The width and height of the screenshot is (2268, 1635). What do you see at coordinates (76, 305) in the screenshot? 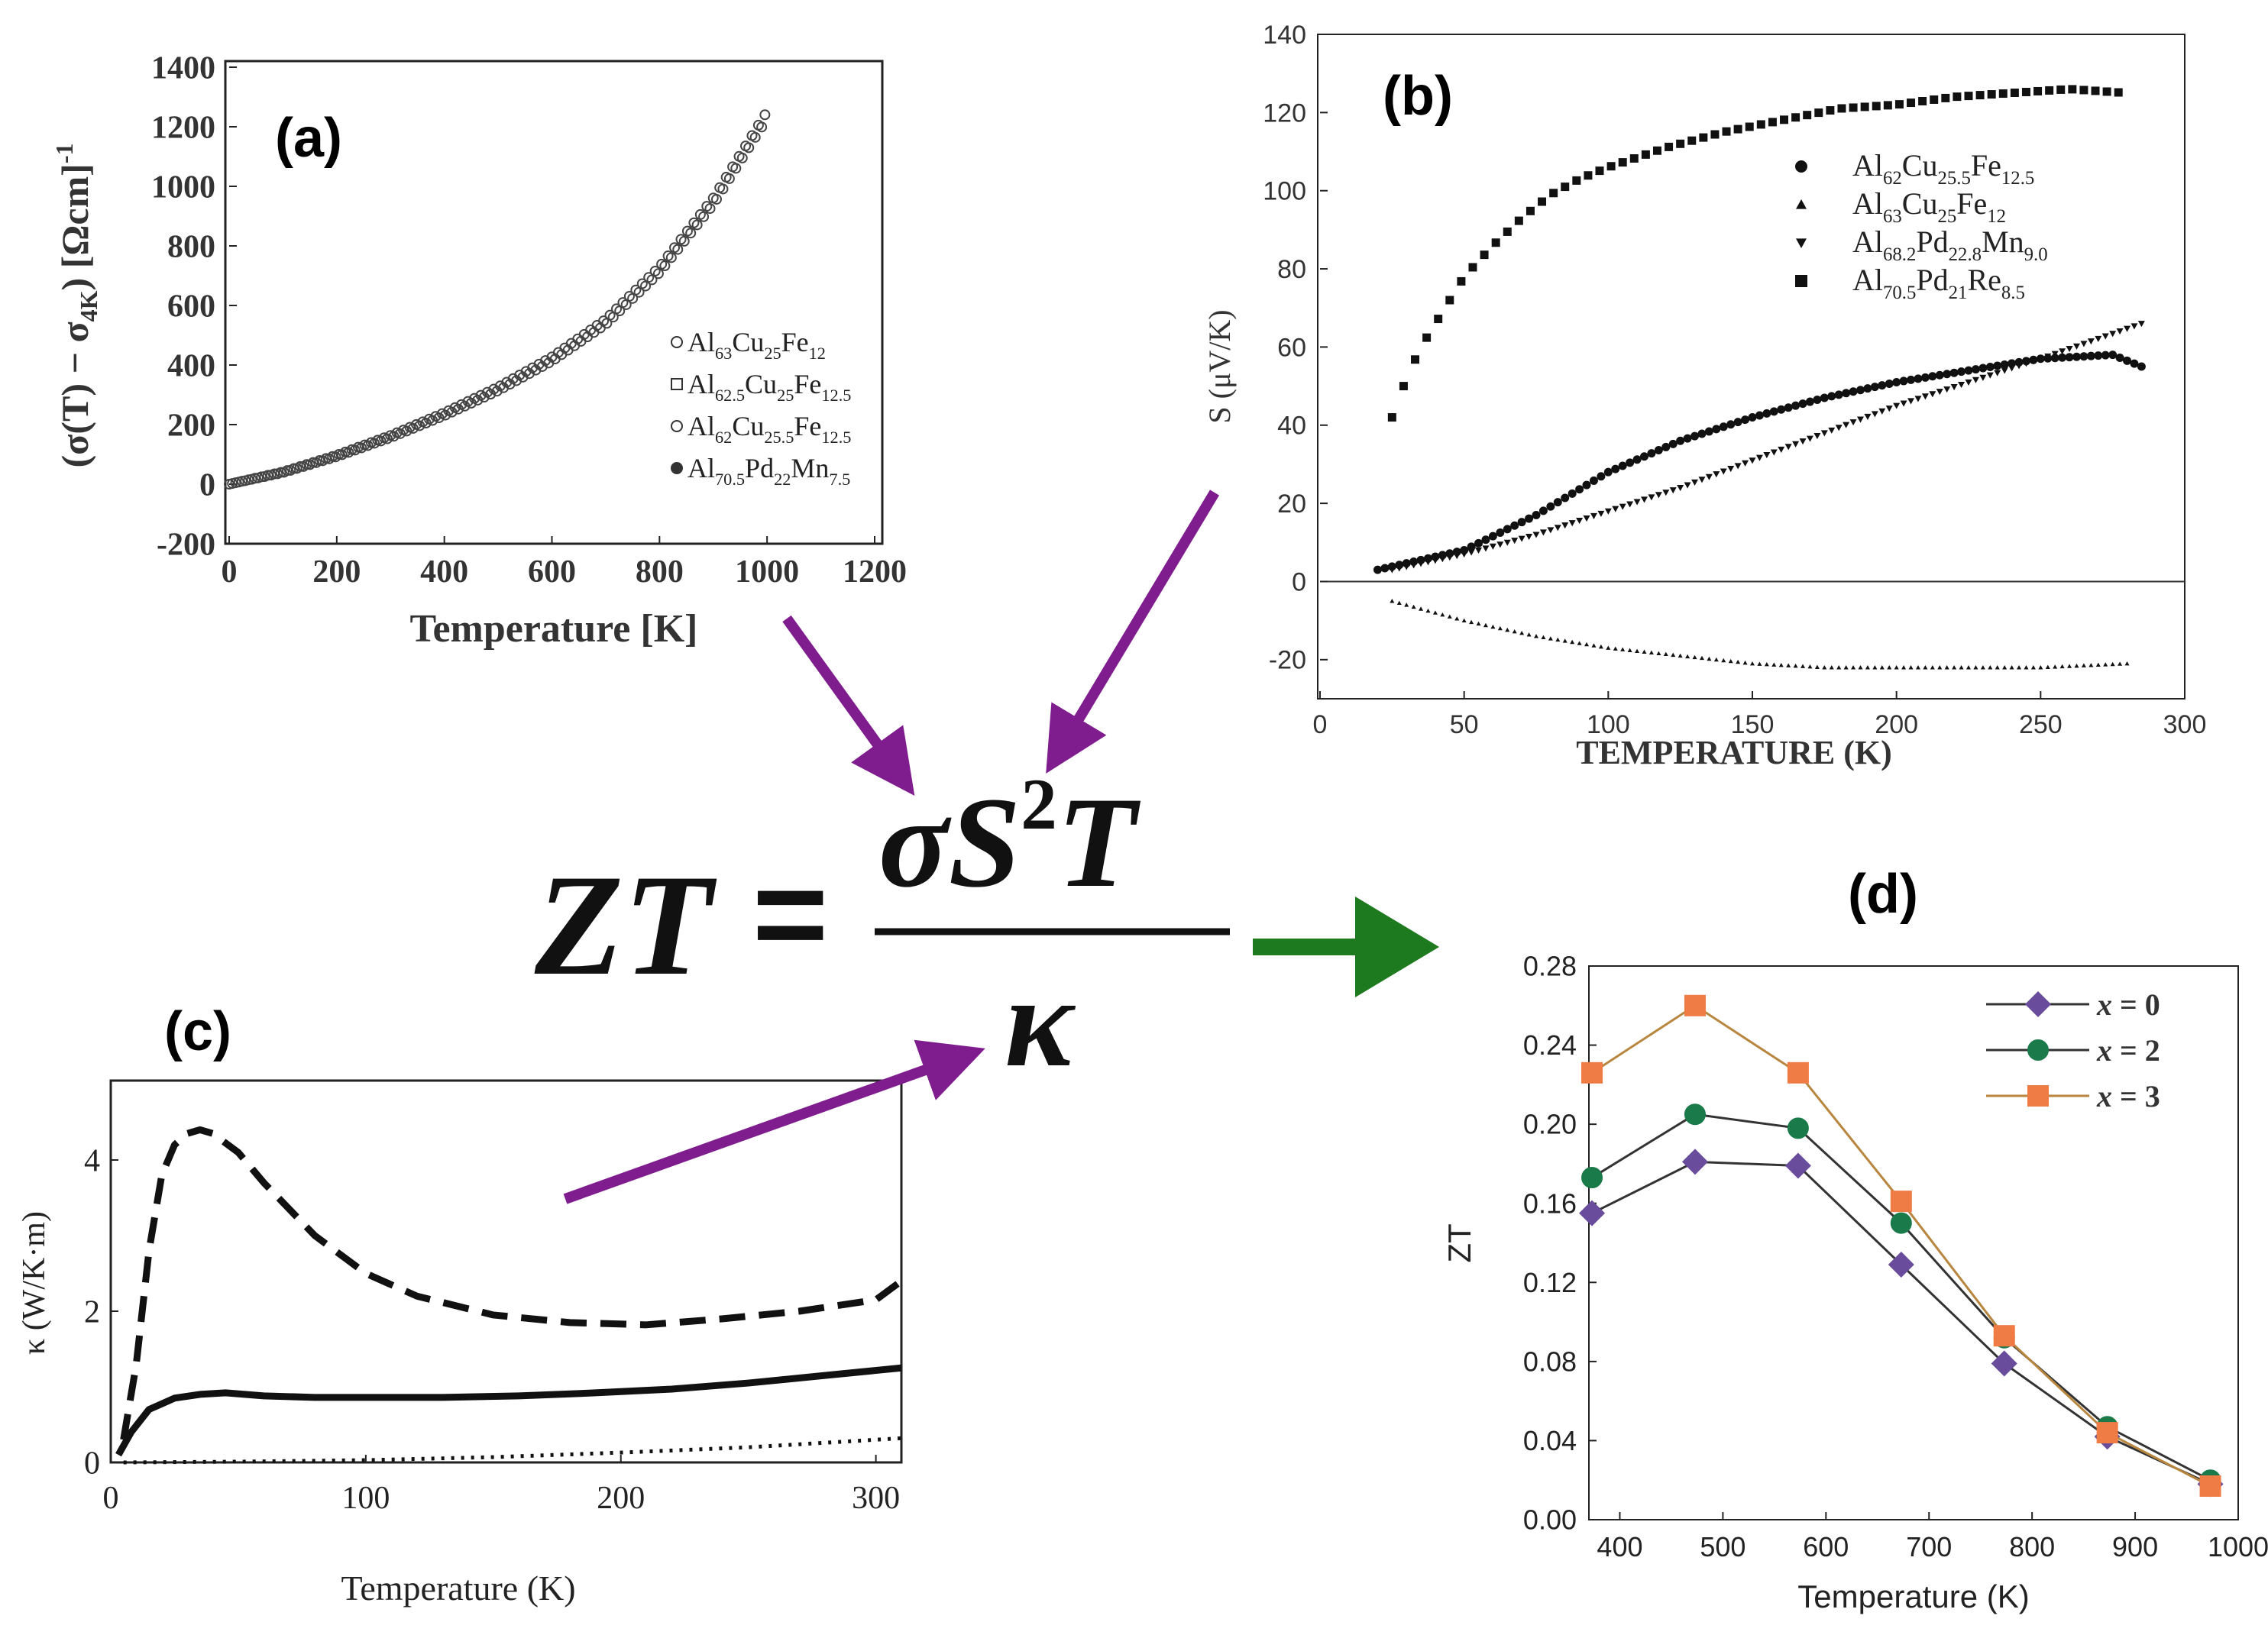
I see `svg-text: (σ(T) − σ4K) [Ωcm]-1` at bounding box center [76, 305].